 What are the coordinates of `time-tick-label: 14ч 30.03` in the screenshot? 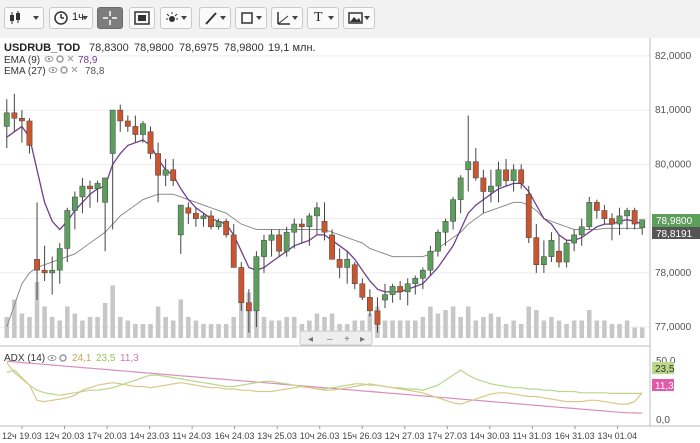 It's located at (490, 436).